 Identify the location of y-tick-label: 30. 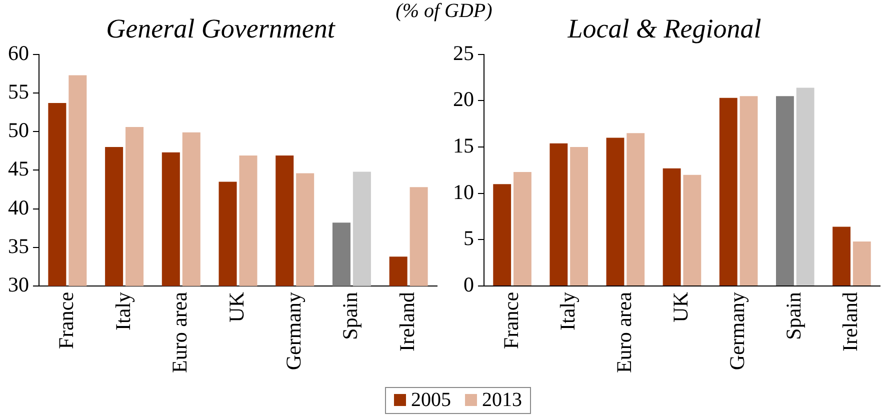
(18, 284).